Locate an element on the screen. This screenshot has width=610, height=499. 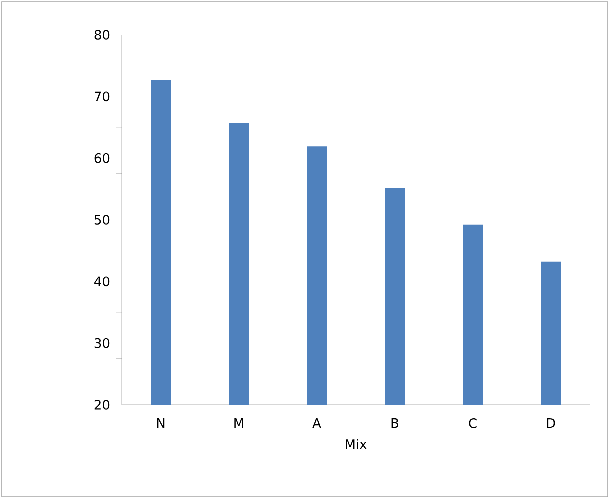
y-tick-label: 60 is located at coordinates (102, 158).